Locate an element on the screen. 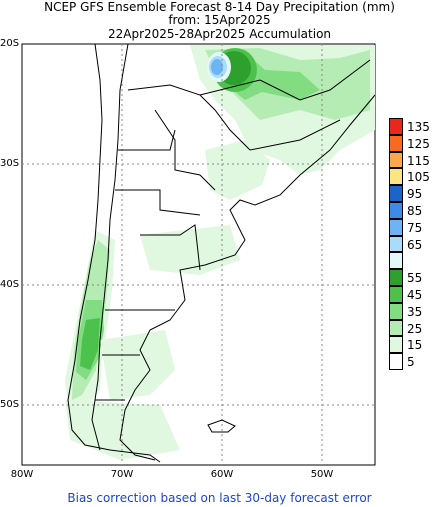  legend-label: 115 is located at coordinates (418, 160).